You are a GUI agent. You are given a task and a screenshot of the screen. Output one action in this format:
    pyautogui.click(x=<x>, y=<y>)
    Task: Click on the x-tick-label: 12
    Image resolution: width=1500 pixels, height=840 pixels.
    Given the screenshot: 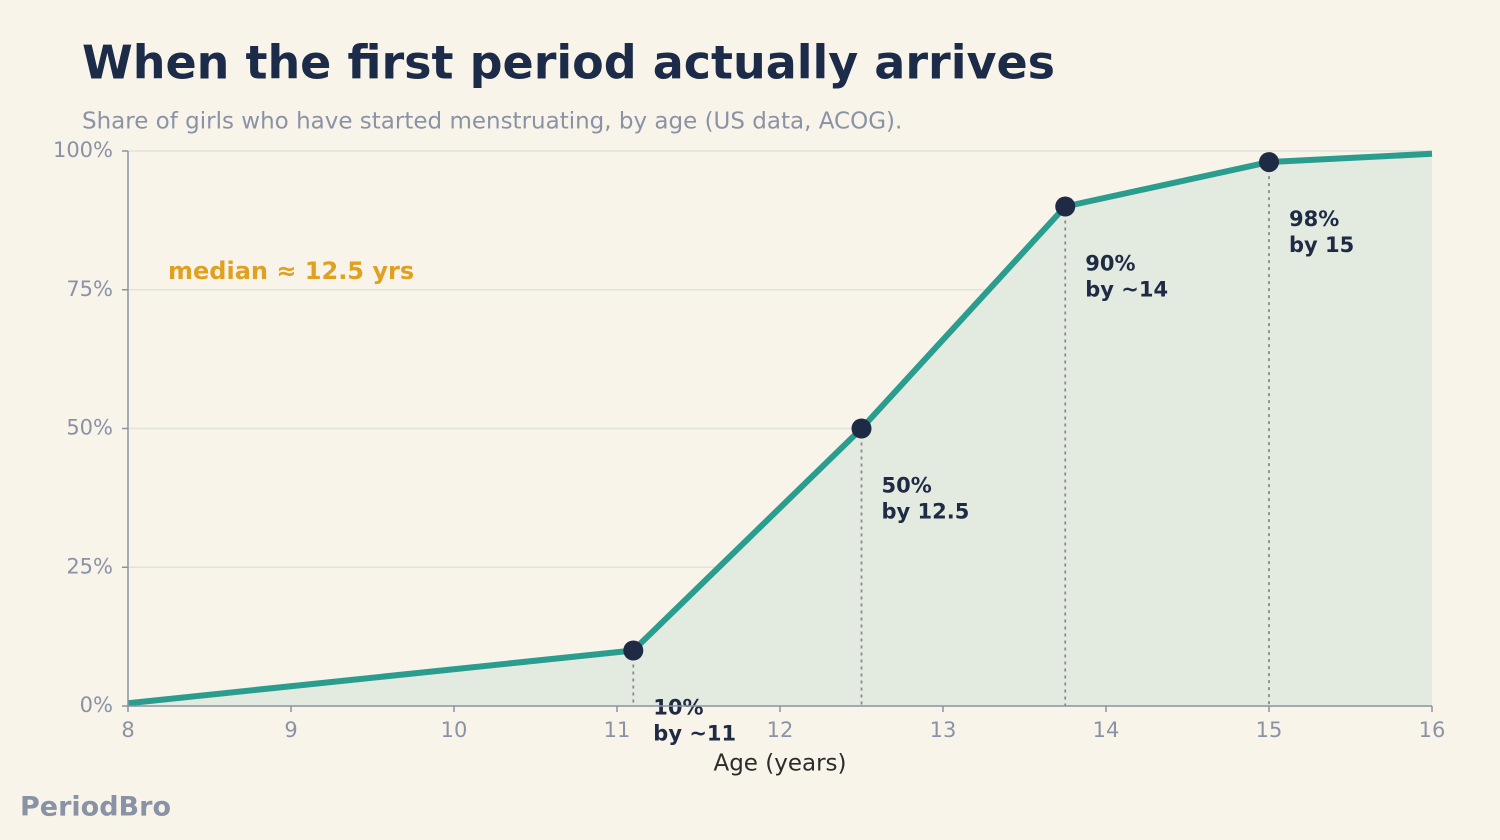 What is the action you would take?
    pyautogui.click(x=780, y=730)
    